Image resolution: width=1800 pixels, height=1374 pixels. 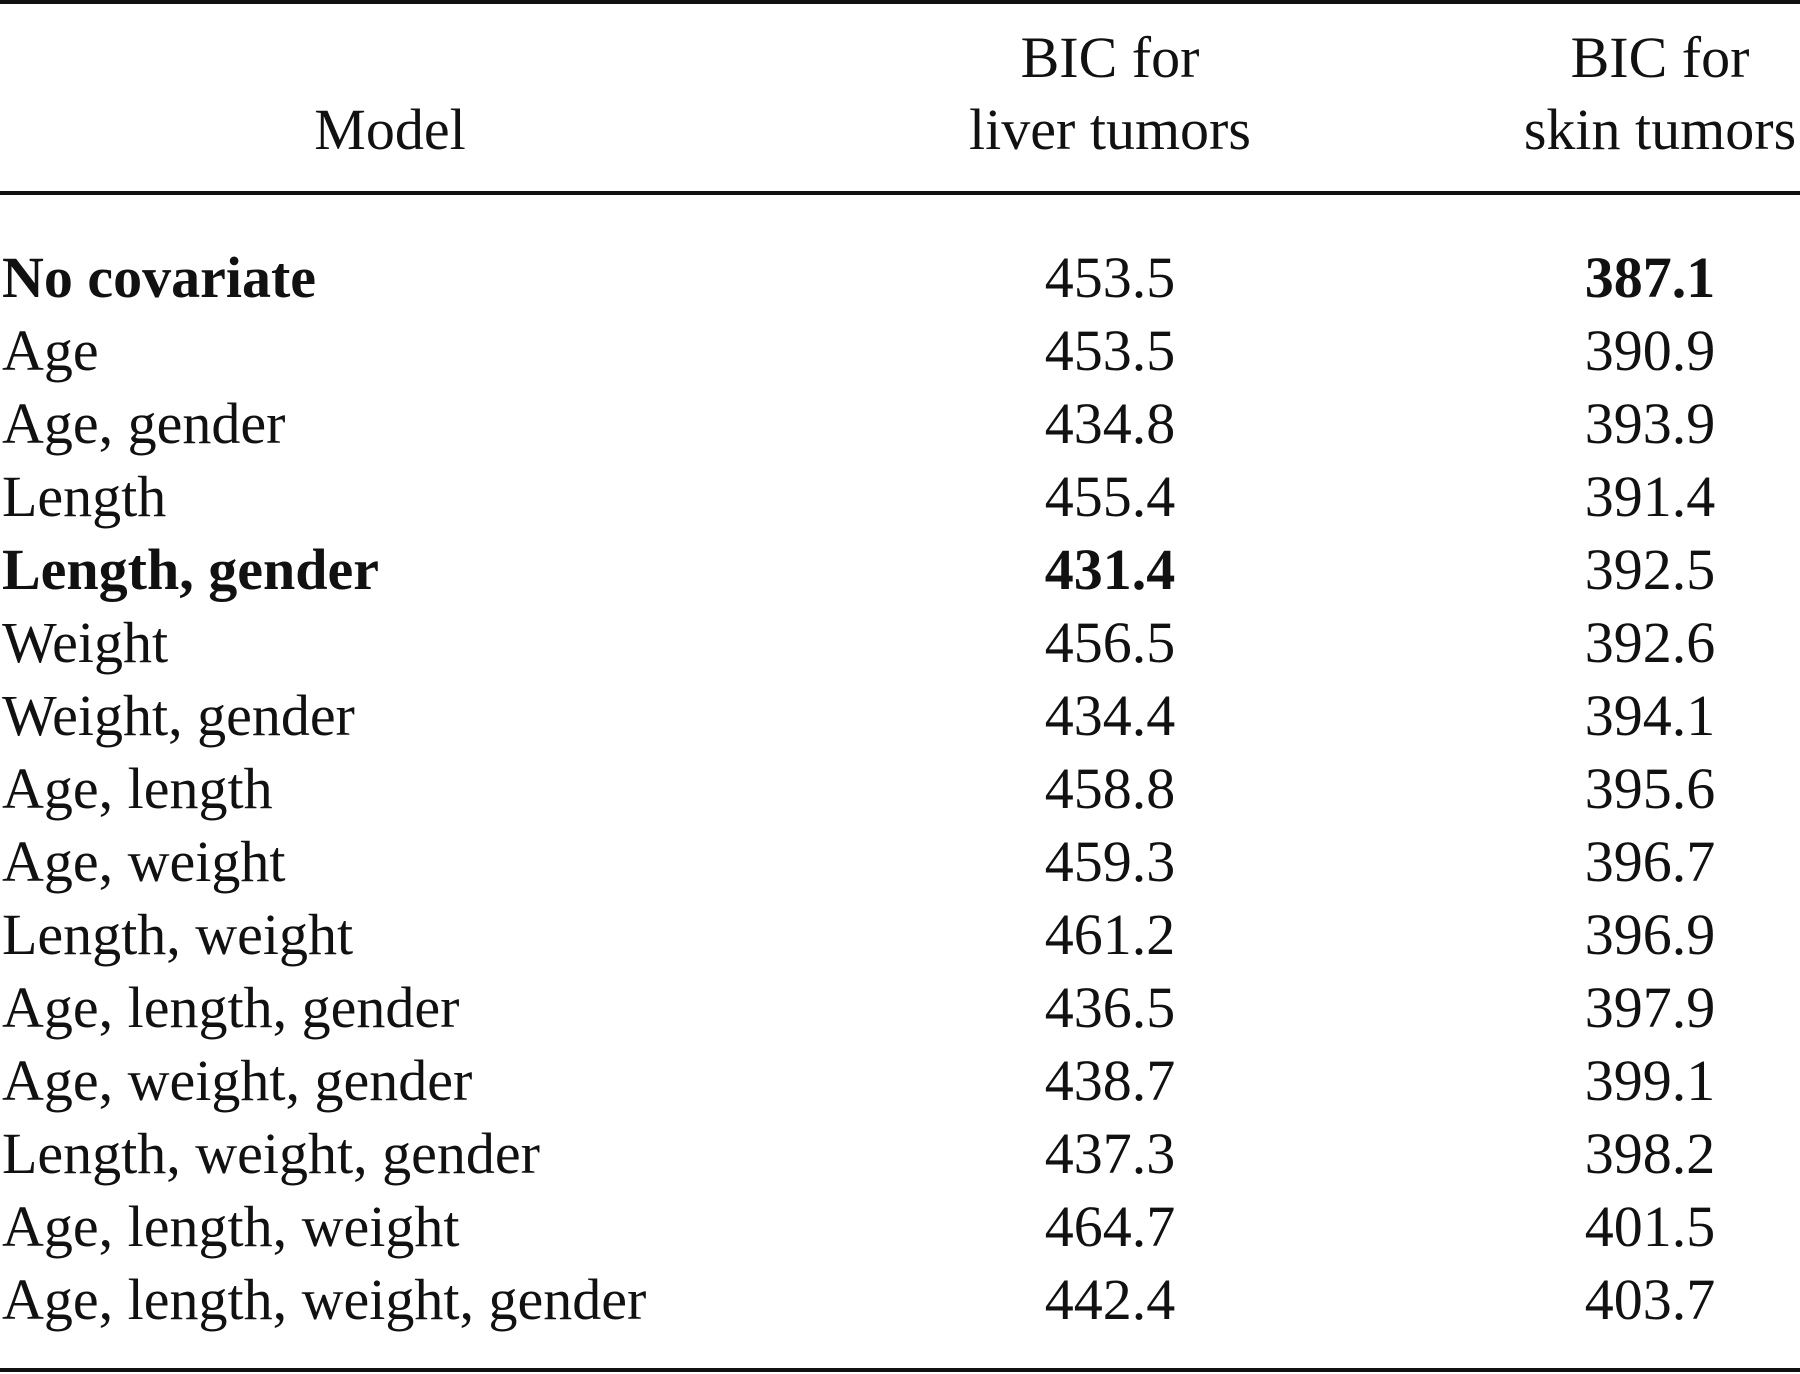 What do you see at coordinates (900, 1080) in the screenshot?
I see `table-row: Age, weight, gender 438.7 399.1` at bounding box center [900, 1080].